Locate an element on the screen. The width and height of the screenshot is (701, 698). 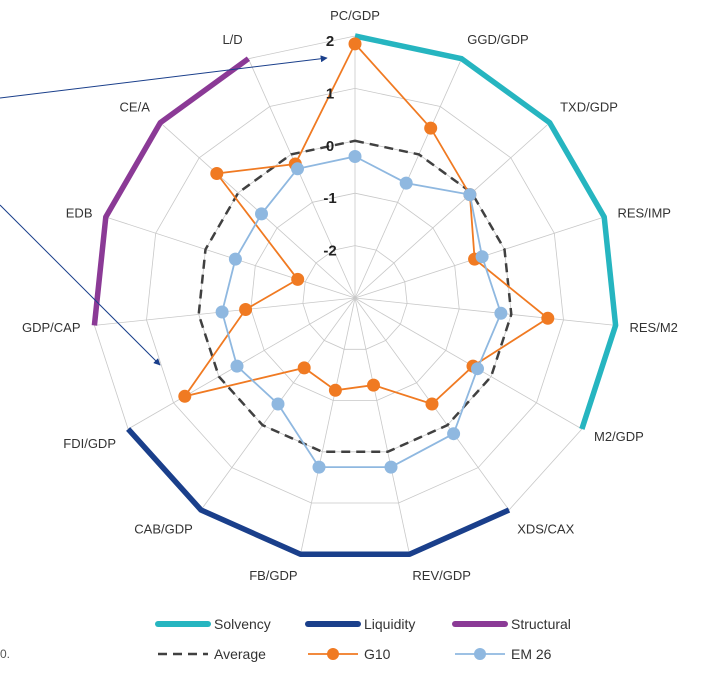
axis-label: REV/GDP is located at coordinates (441, 575).